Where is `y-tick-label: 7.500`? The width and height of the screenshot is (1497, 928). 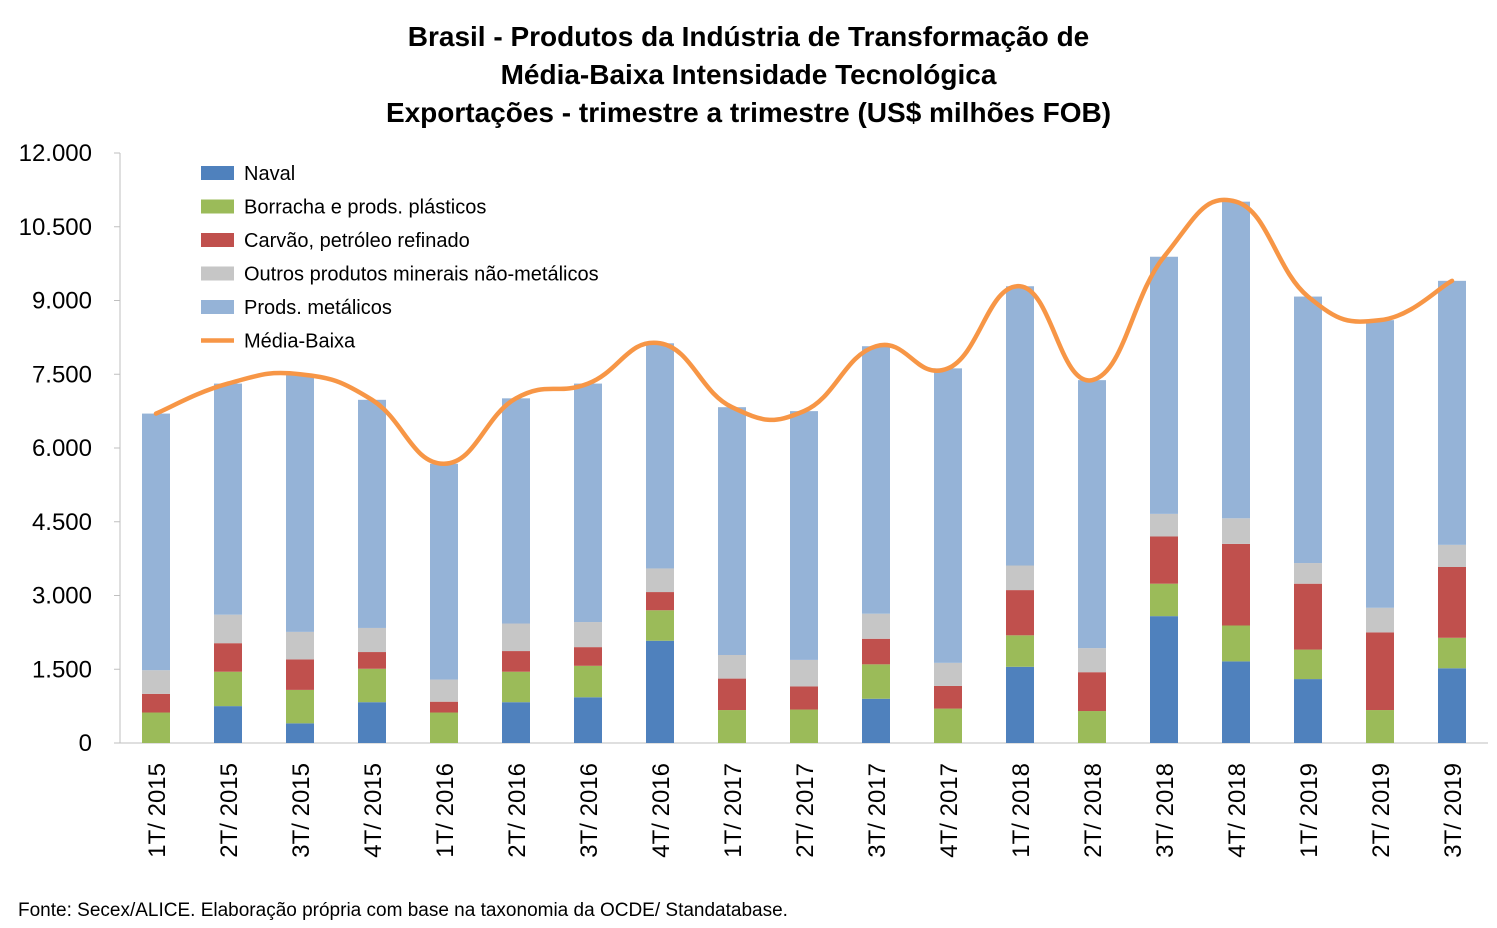 y-tick-label: 7.500 is located at coordinates (62, 374).